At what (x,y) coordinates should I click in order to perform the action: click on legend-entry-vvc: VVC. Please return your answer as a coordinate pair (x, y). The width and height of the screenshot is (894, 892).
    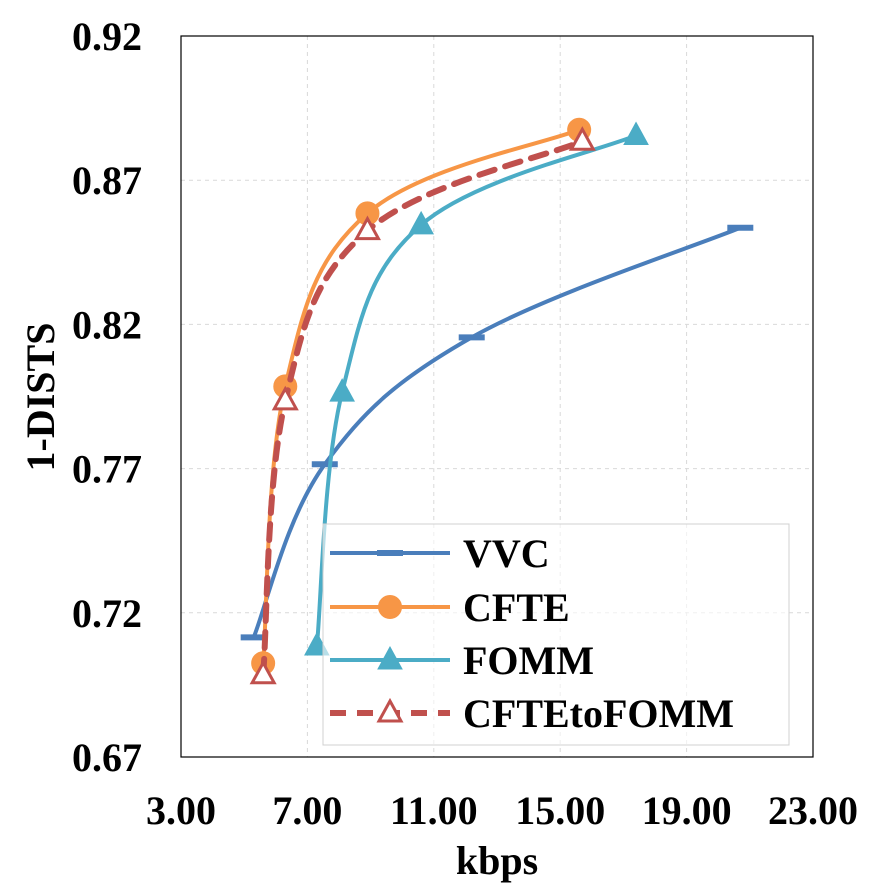
    Looking at the image, I should click on (440, 553).